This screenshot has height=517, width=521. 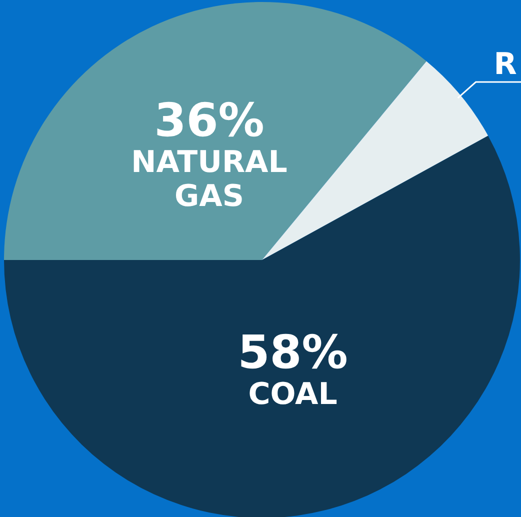 I want to click on data-label: 58%, so click(x=293, y=351).